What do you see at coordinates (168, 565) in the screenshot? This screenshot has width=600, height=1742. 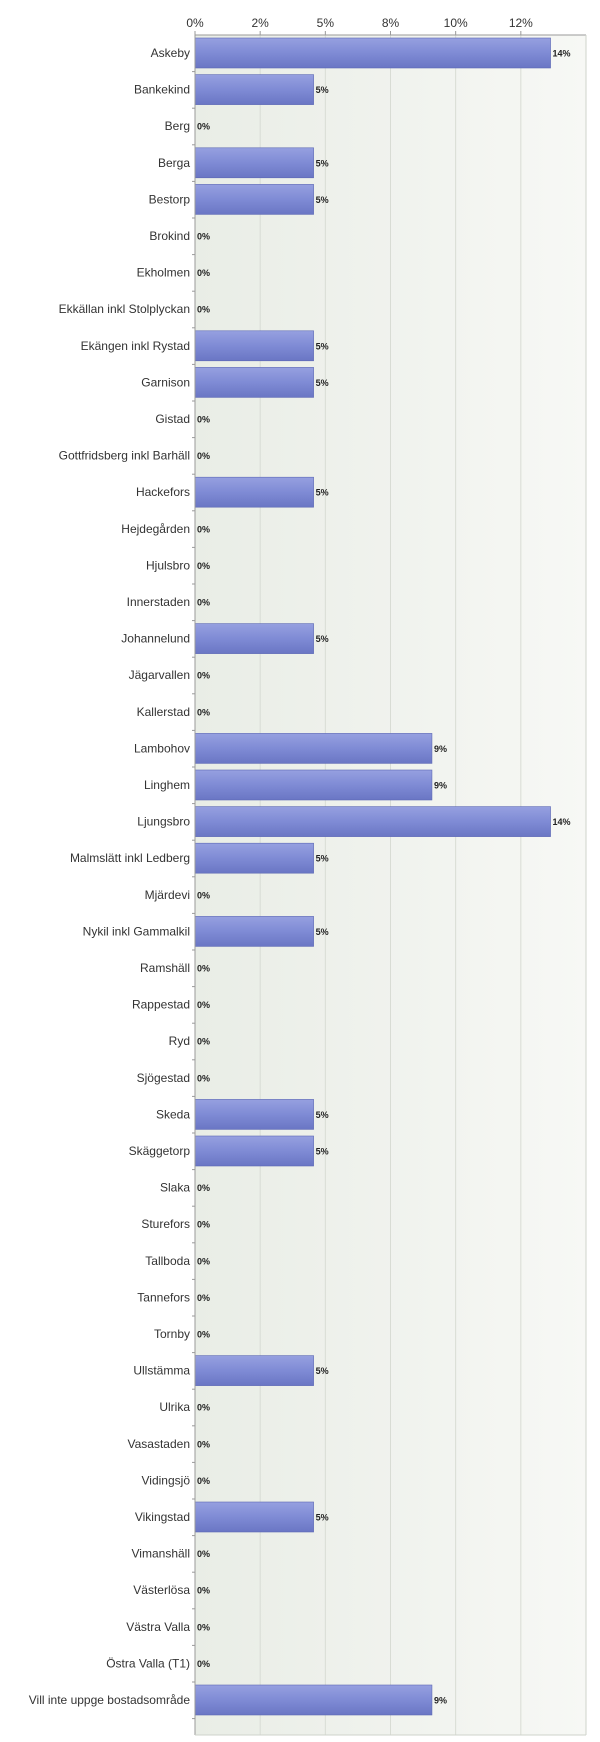 I see `category-label: Hjulsbro` at bounding box center [168, 565].